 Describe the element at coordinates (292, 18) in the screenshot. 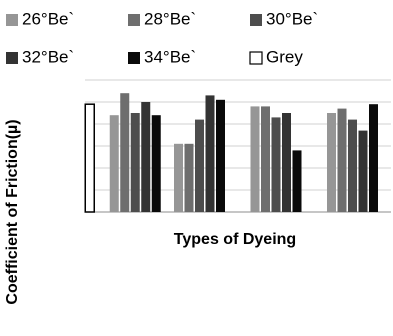

I see `legend-label: 30°Be`` at that location.